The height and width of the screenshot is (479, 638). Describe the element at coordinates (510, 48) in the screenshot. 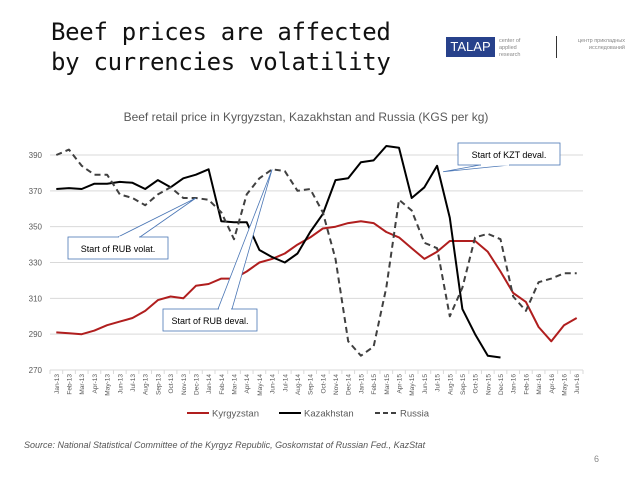

I see `logo-tagline-en: center of applied research` at that location.